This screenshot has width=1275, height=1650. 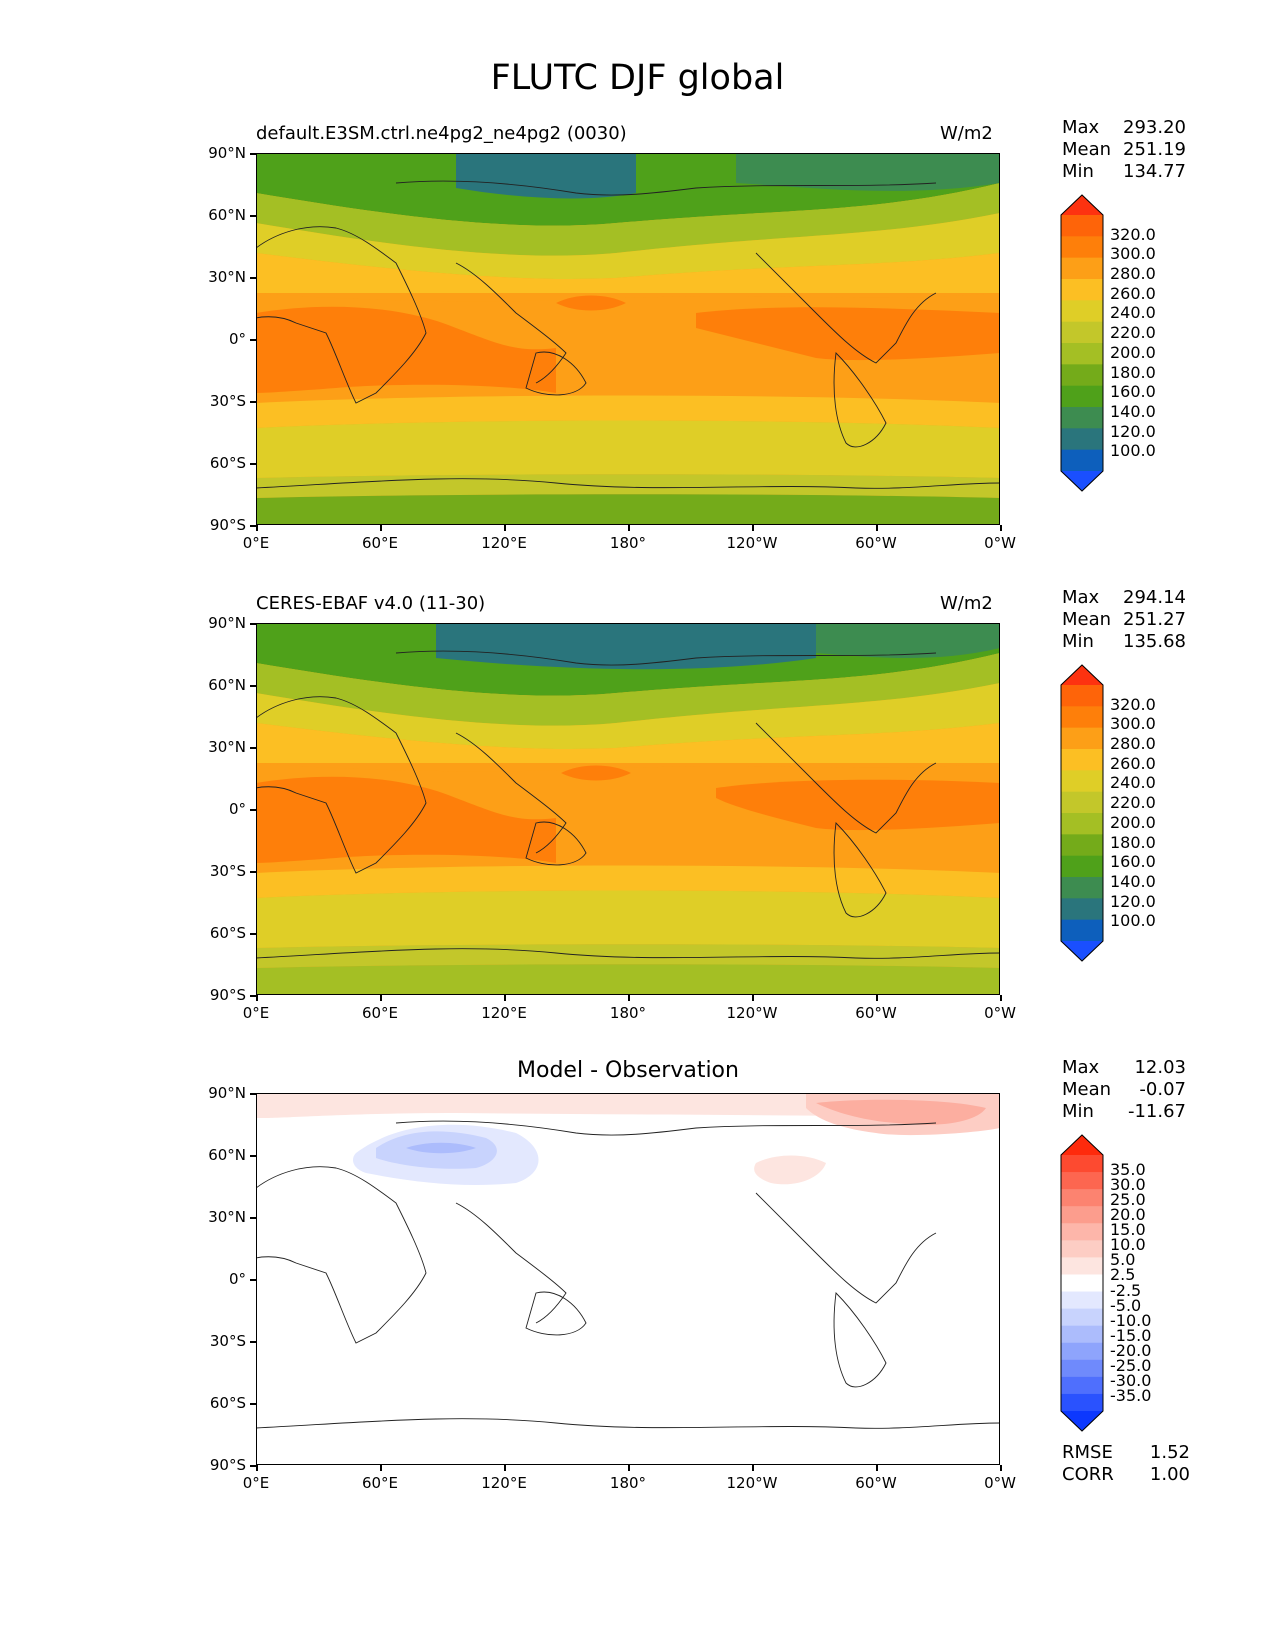 I want to click on stat-value: 251.27, so click(x=1154, y=619).